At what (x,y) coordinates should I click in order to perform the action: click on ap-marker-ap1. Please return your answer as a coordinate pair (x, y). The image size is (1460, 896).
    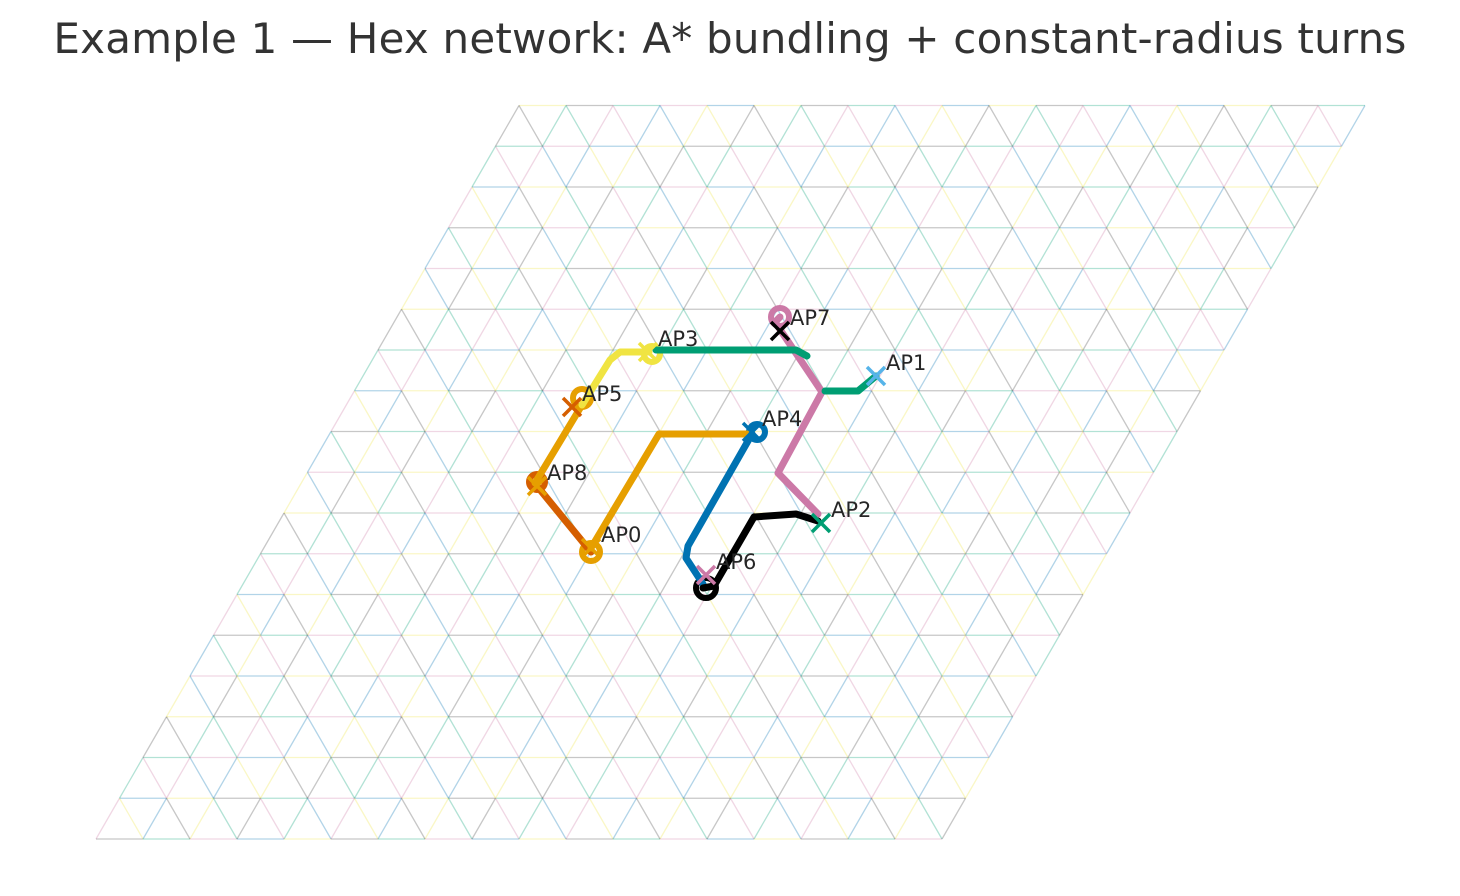
    Looking at the image, I should click on (876, 376).